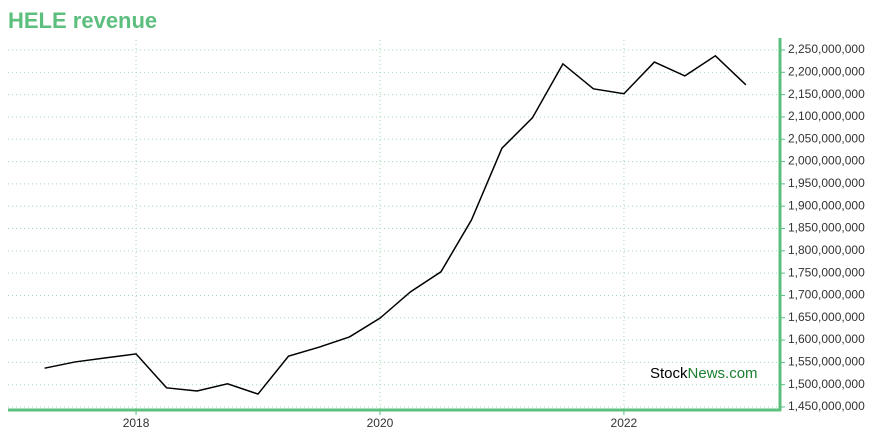 This screenshot has height=440, width=880. Describe the element at coordinates (826, 250) in the screenshot. I see `y-tick-label: 1,800,000,000` at that location.